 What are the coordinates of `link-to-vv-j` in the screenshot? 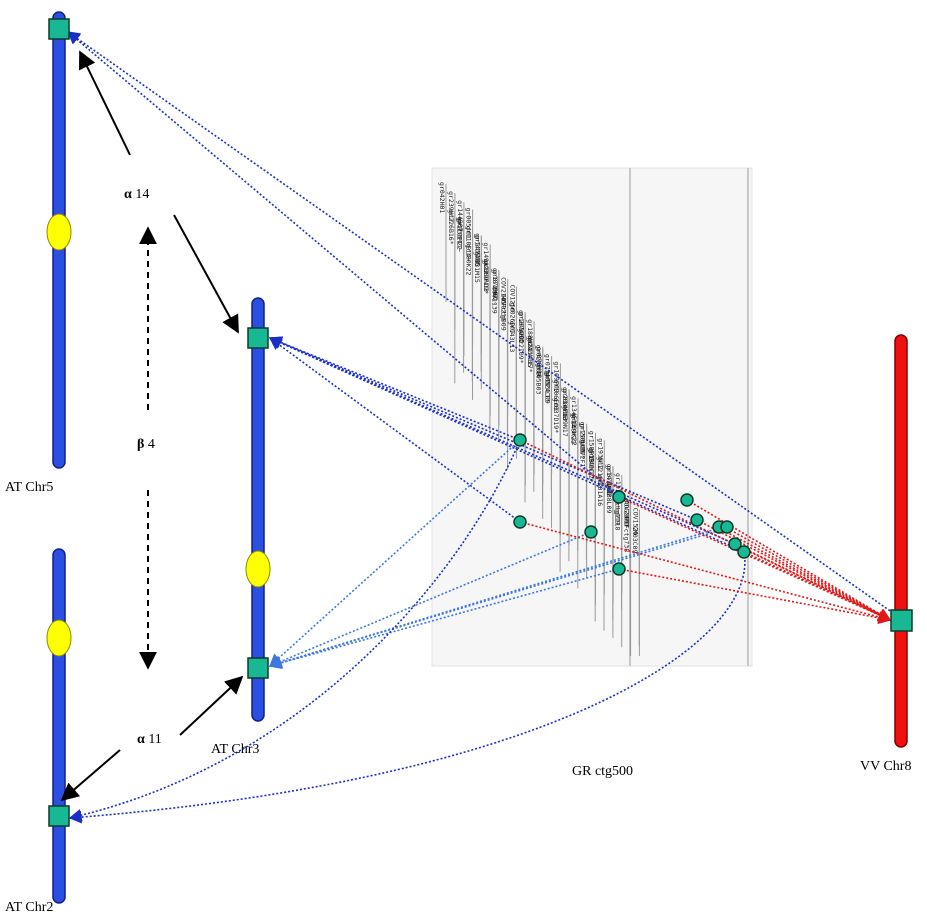 It's located at (817, 586).